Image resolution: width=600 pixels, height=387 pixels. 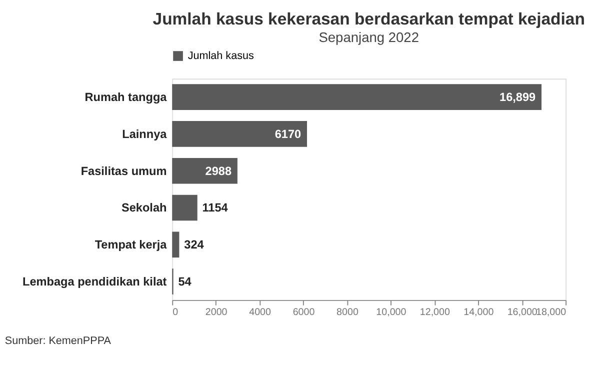 I want to click on y-tick-label: Sekolah, so click(x=144, y=207).